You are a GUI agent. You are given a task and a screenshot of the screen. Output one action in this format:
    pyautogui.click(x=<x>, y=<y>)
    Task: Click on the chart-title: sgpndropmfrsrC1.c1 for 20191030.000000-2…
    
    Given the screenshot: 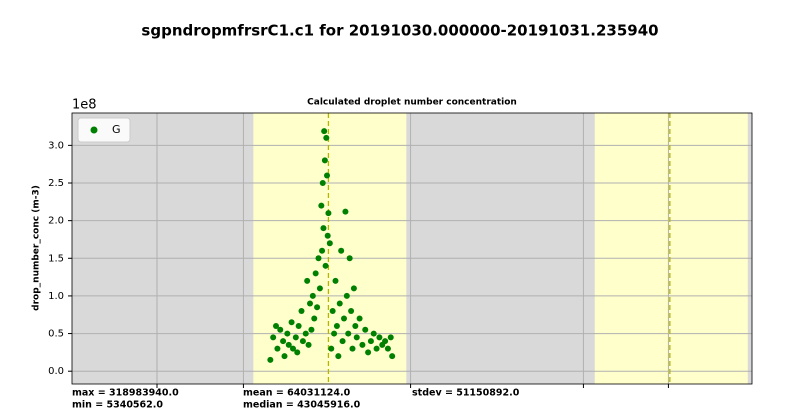 What is the action you would take?
    pyautogui.click(x=399, y=31)
    